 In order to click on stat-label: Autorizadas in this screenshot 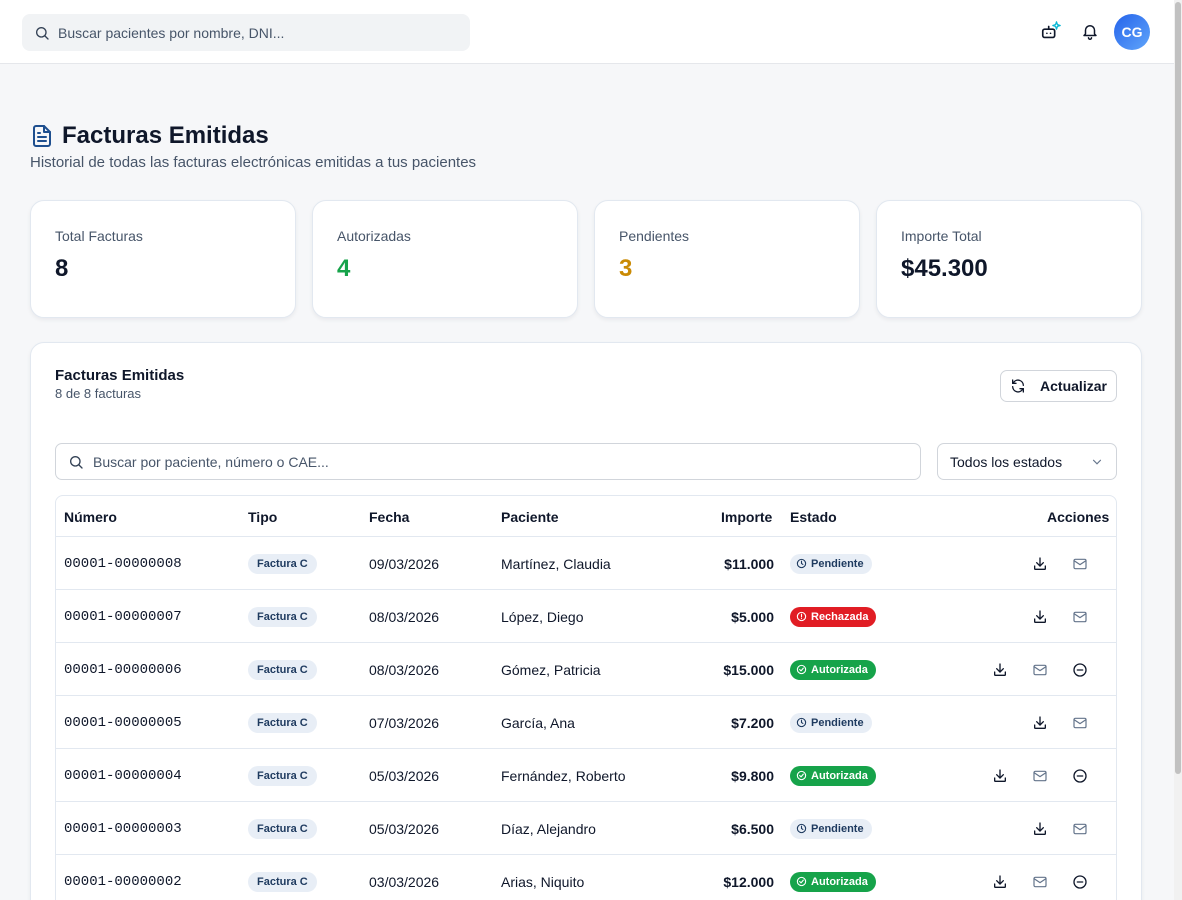, I will do `click(374, 236)`.